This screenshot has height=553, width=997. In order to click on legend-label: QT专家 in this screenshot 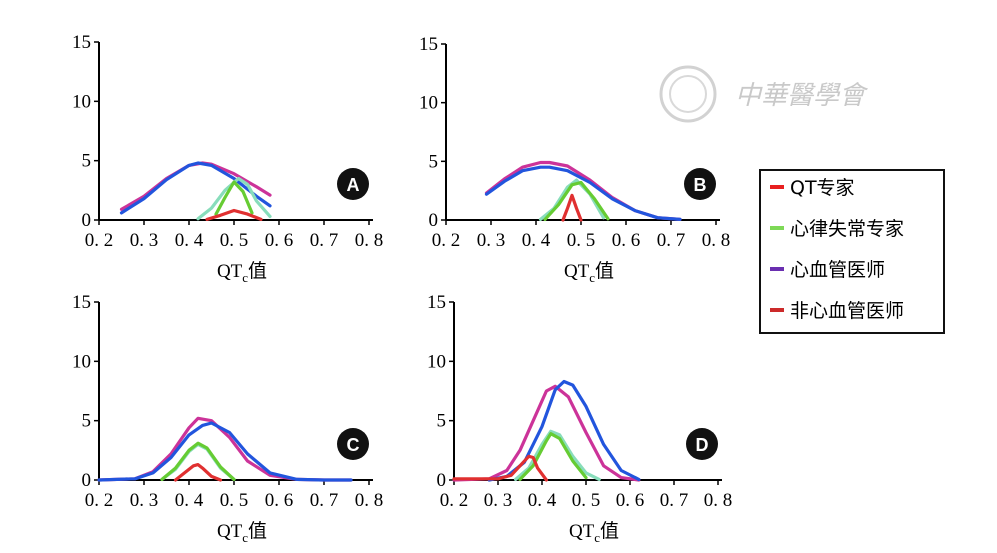, I will do `click(822, 188)`.